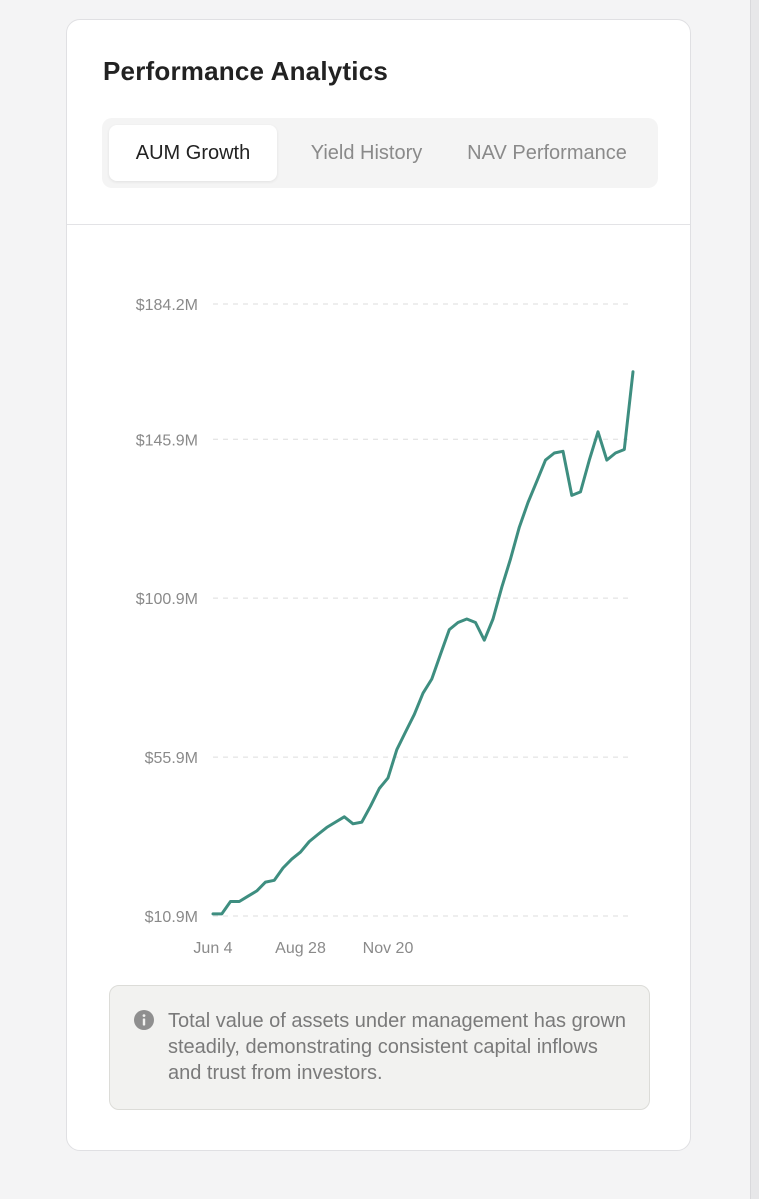  Describe the element at coordinates (171, 917) in the screenshot. I see `y-tick-label: $10.9M` at that location.